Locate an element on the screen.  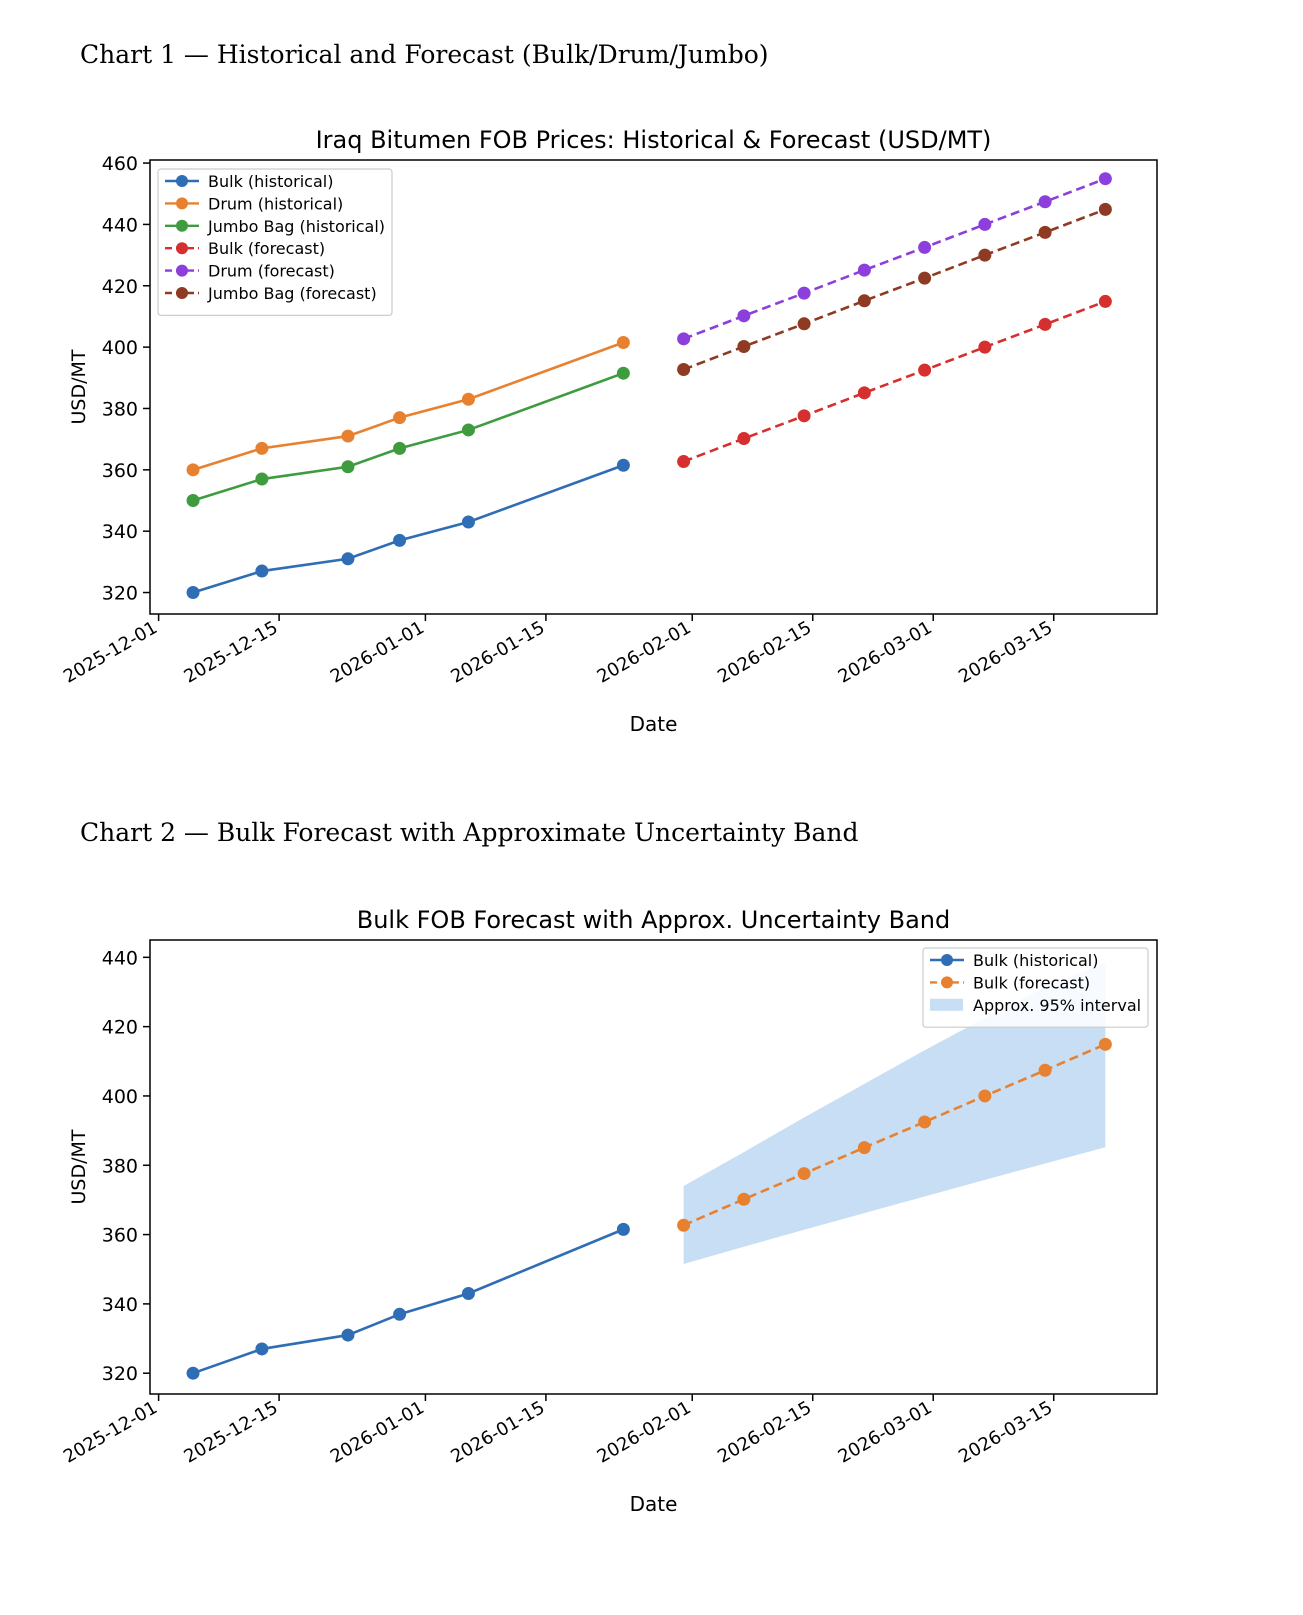
y-tick-label: 360 is located at coordinates (120, 1236).